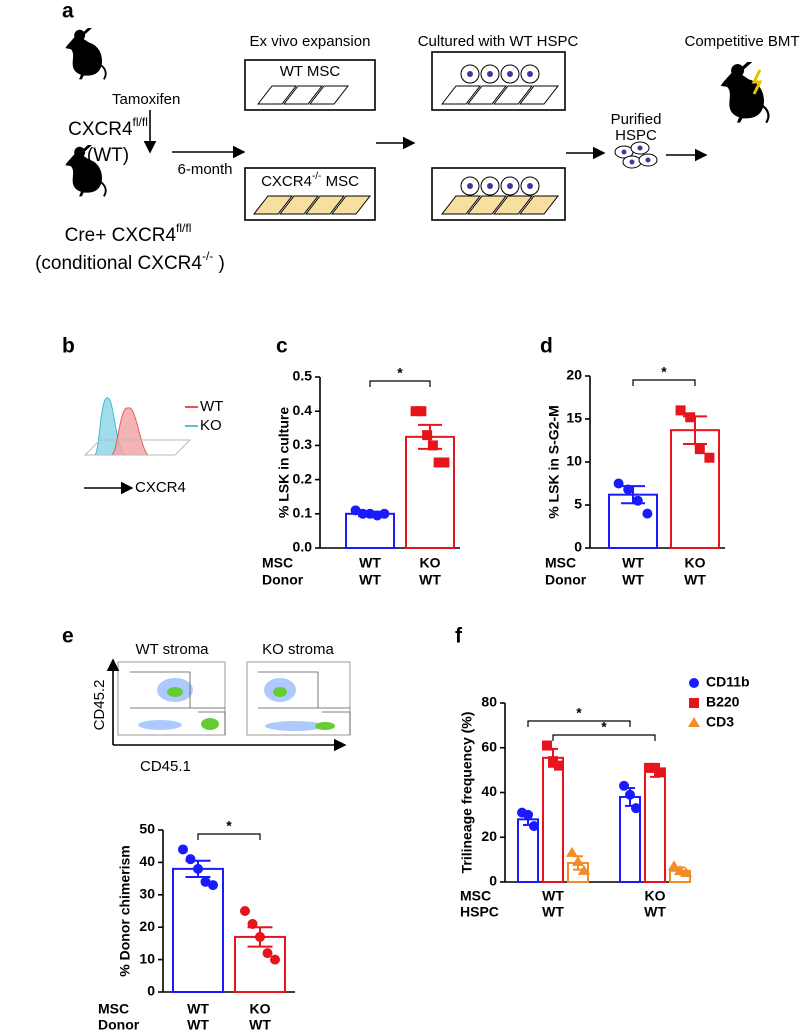  Describe the element at coordinates (723, 702) in the screenshot. I see `legend-label: B220` at that location.